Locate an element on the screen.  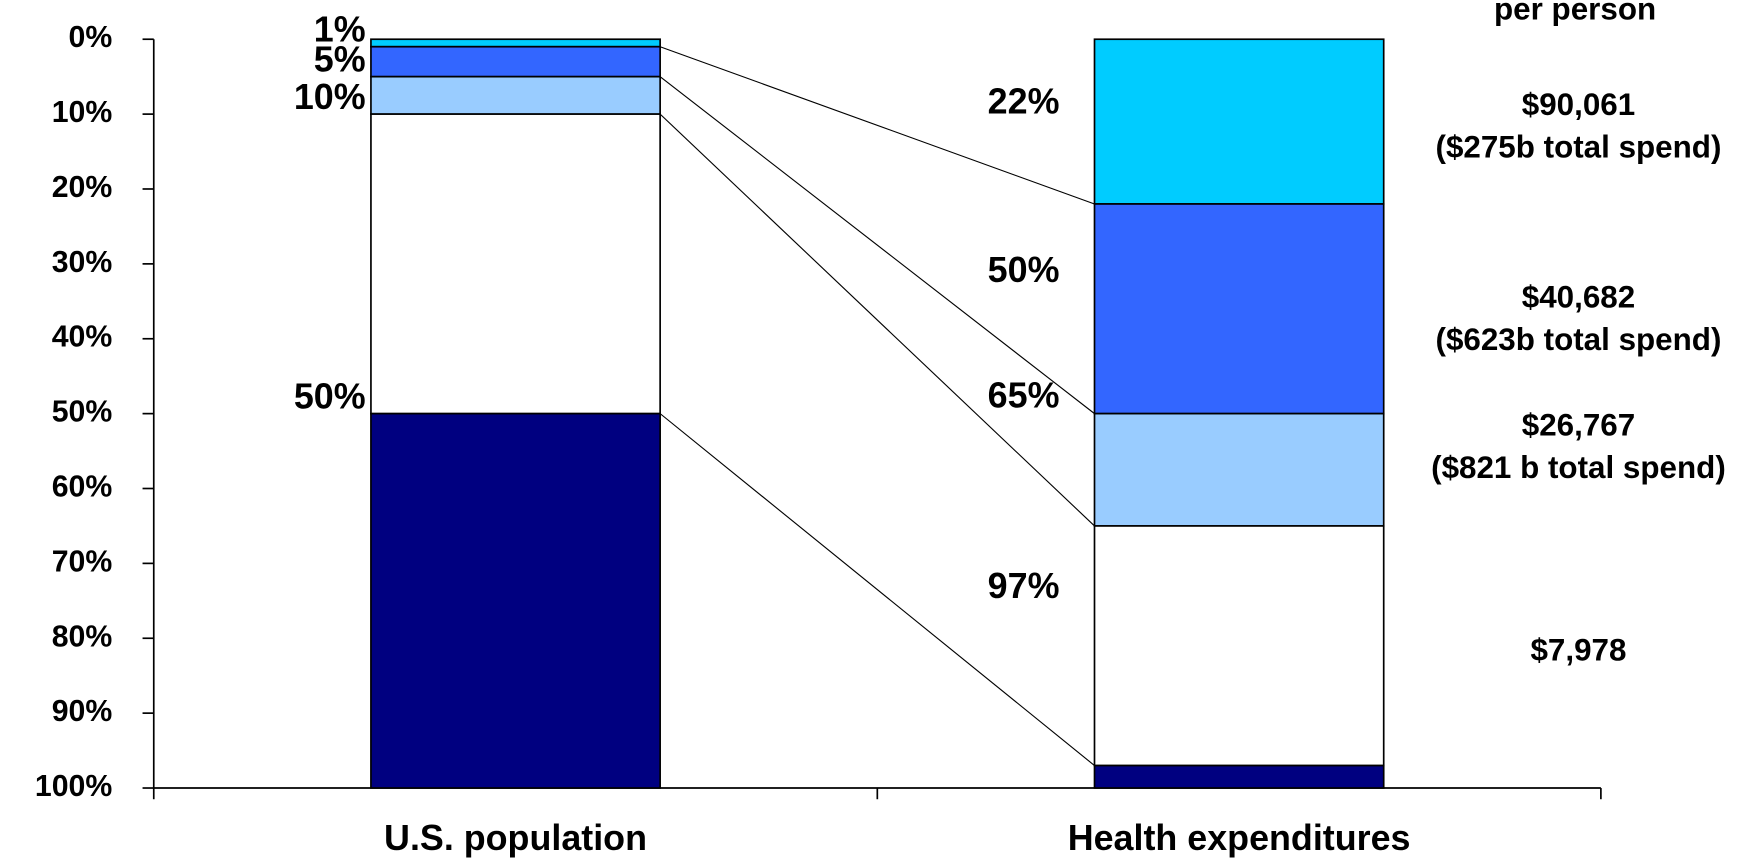
annotation: ($821 b total spend) is located at coordinates (1578, 467).